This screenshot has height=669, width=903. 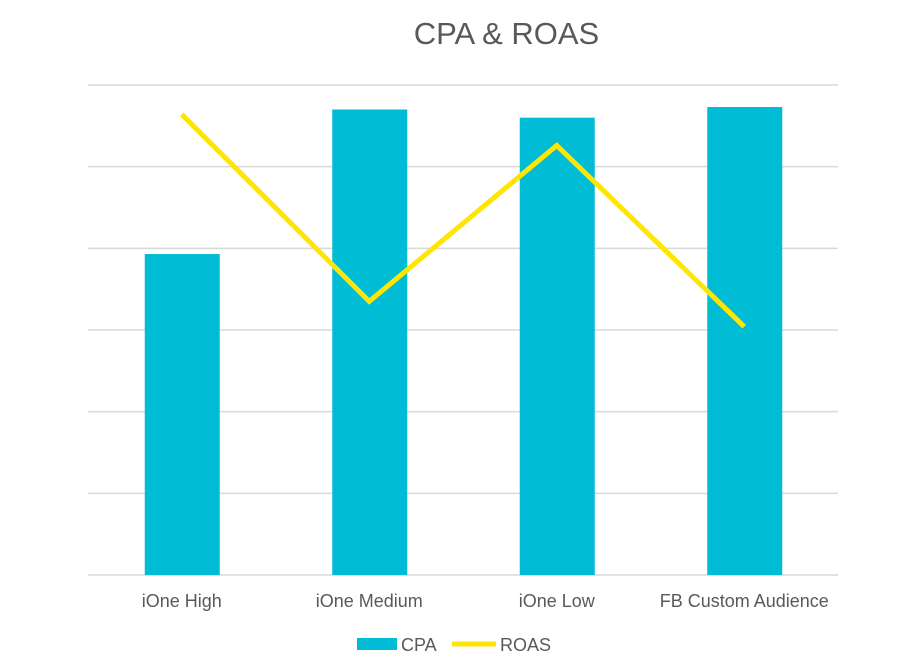 What do you see at coordinates (744, 601) in the screenshot?
I see `x-tick-label: FB Custom Audience` at bounding box center [744, 601].